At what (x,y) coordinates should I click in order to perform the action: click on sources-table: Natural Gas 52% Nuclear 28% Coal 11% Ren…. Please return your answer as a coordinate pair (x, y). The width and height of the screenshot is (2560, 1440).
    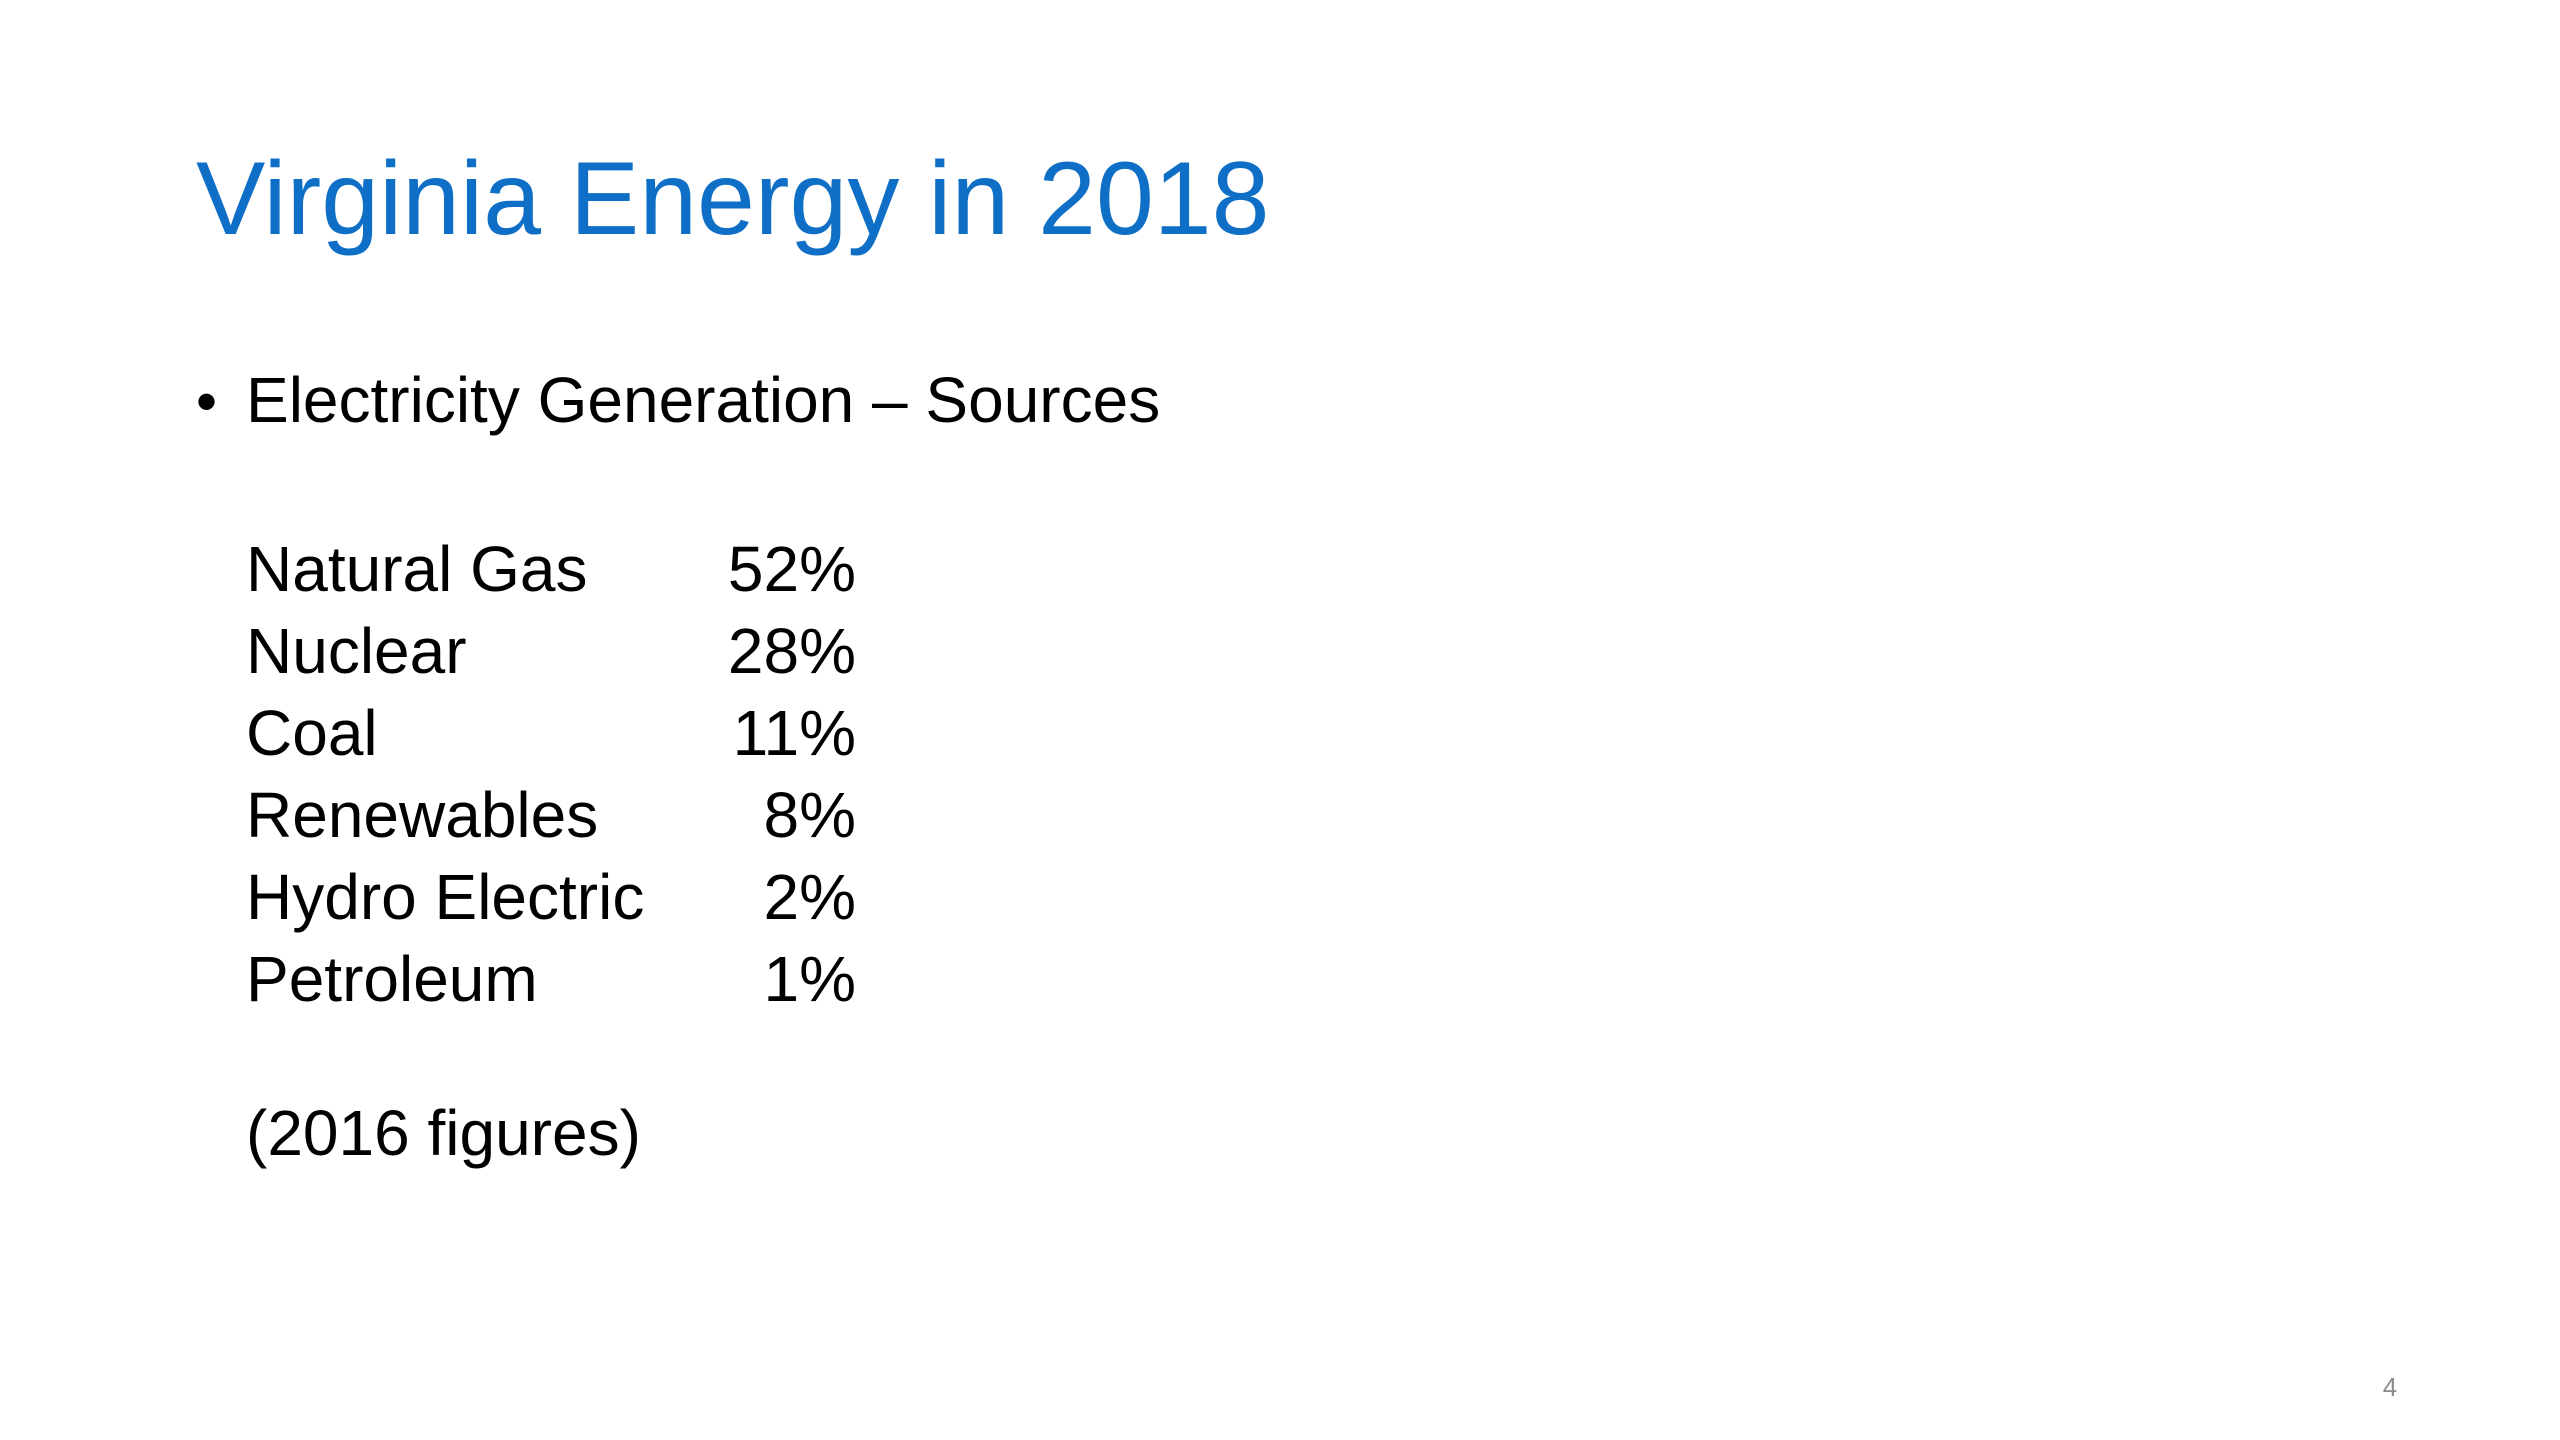
    Looking at the image, I should click on (551, 774).